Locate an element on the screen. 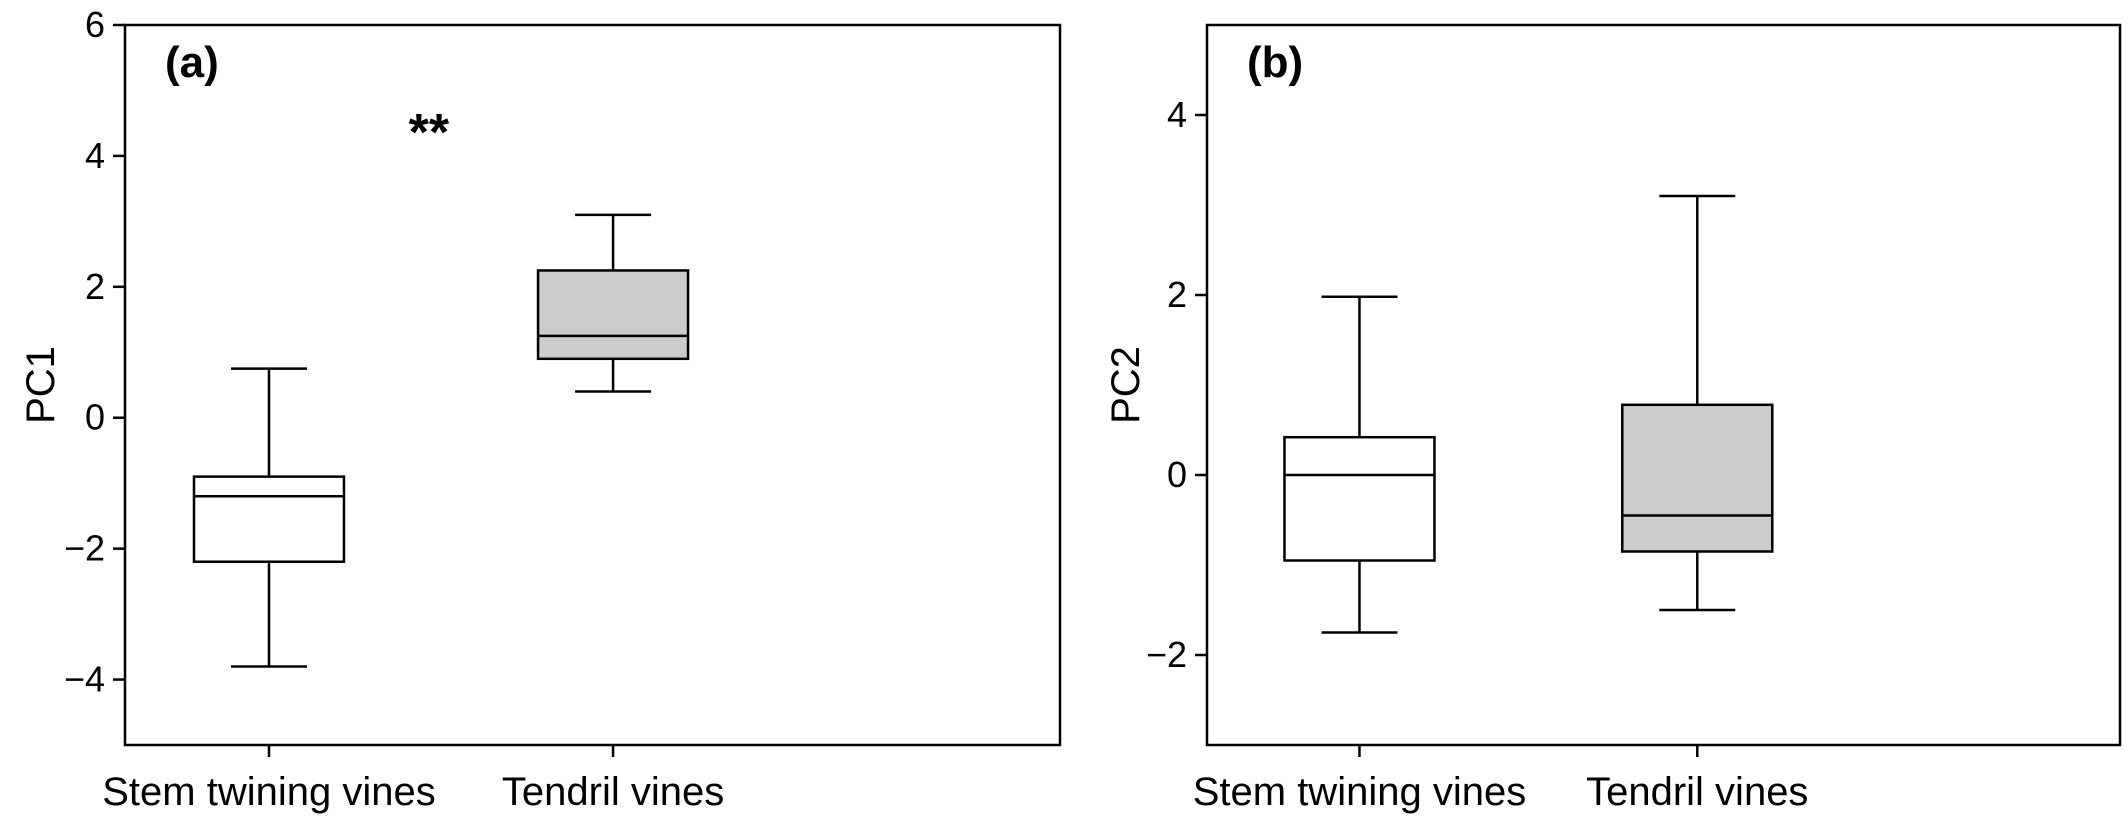  panel-b-y-axis-title: PC2 is located at coordinates (1126, 385).